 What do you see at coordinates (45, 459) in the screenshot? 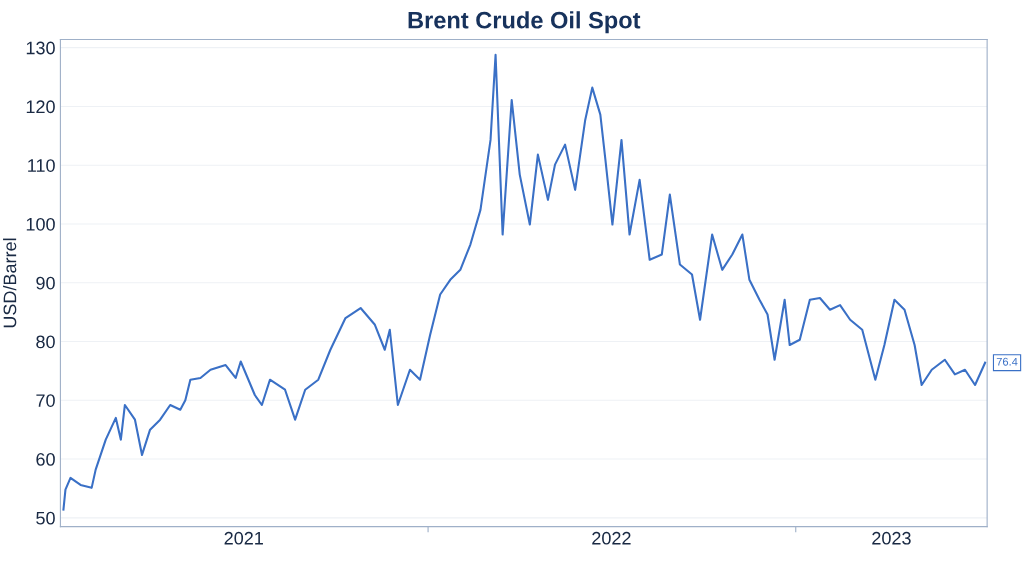
I see `y-tick-label: 60` at bounding box center [45, 459].